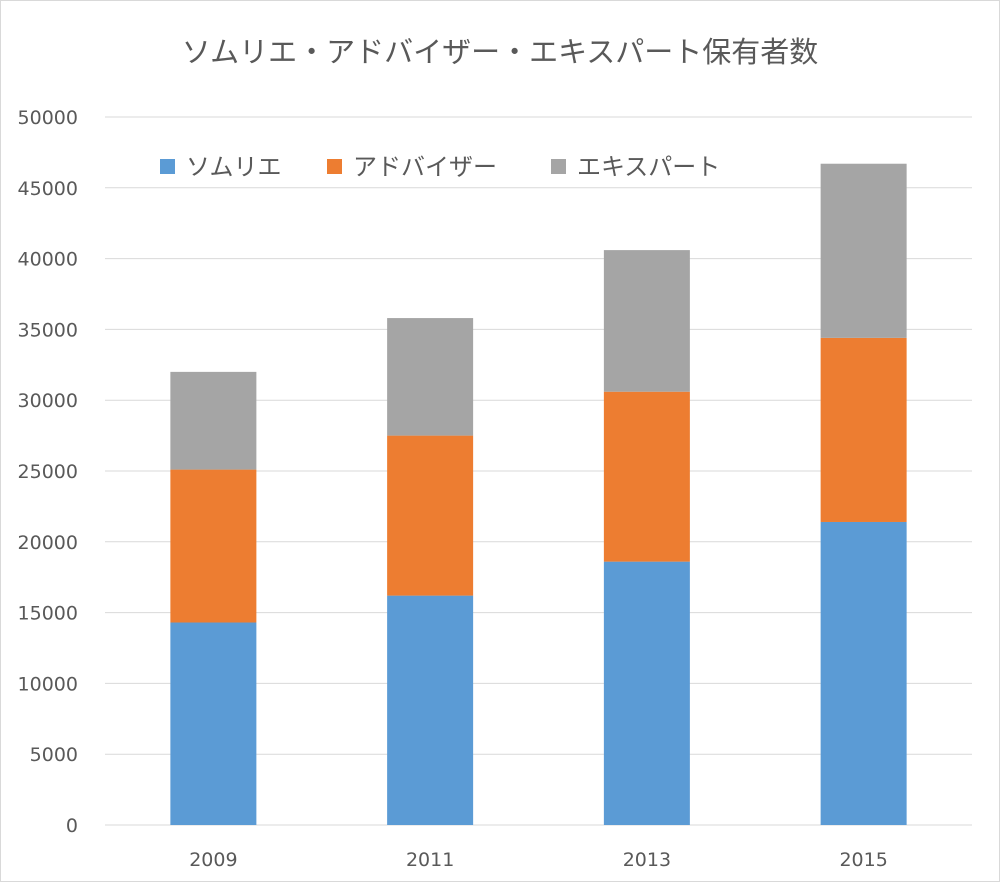 The image size is (1000, 882). I want to click on x-axis-ticks: 2009 2011 2013 2015, so click(538, 860).